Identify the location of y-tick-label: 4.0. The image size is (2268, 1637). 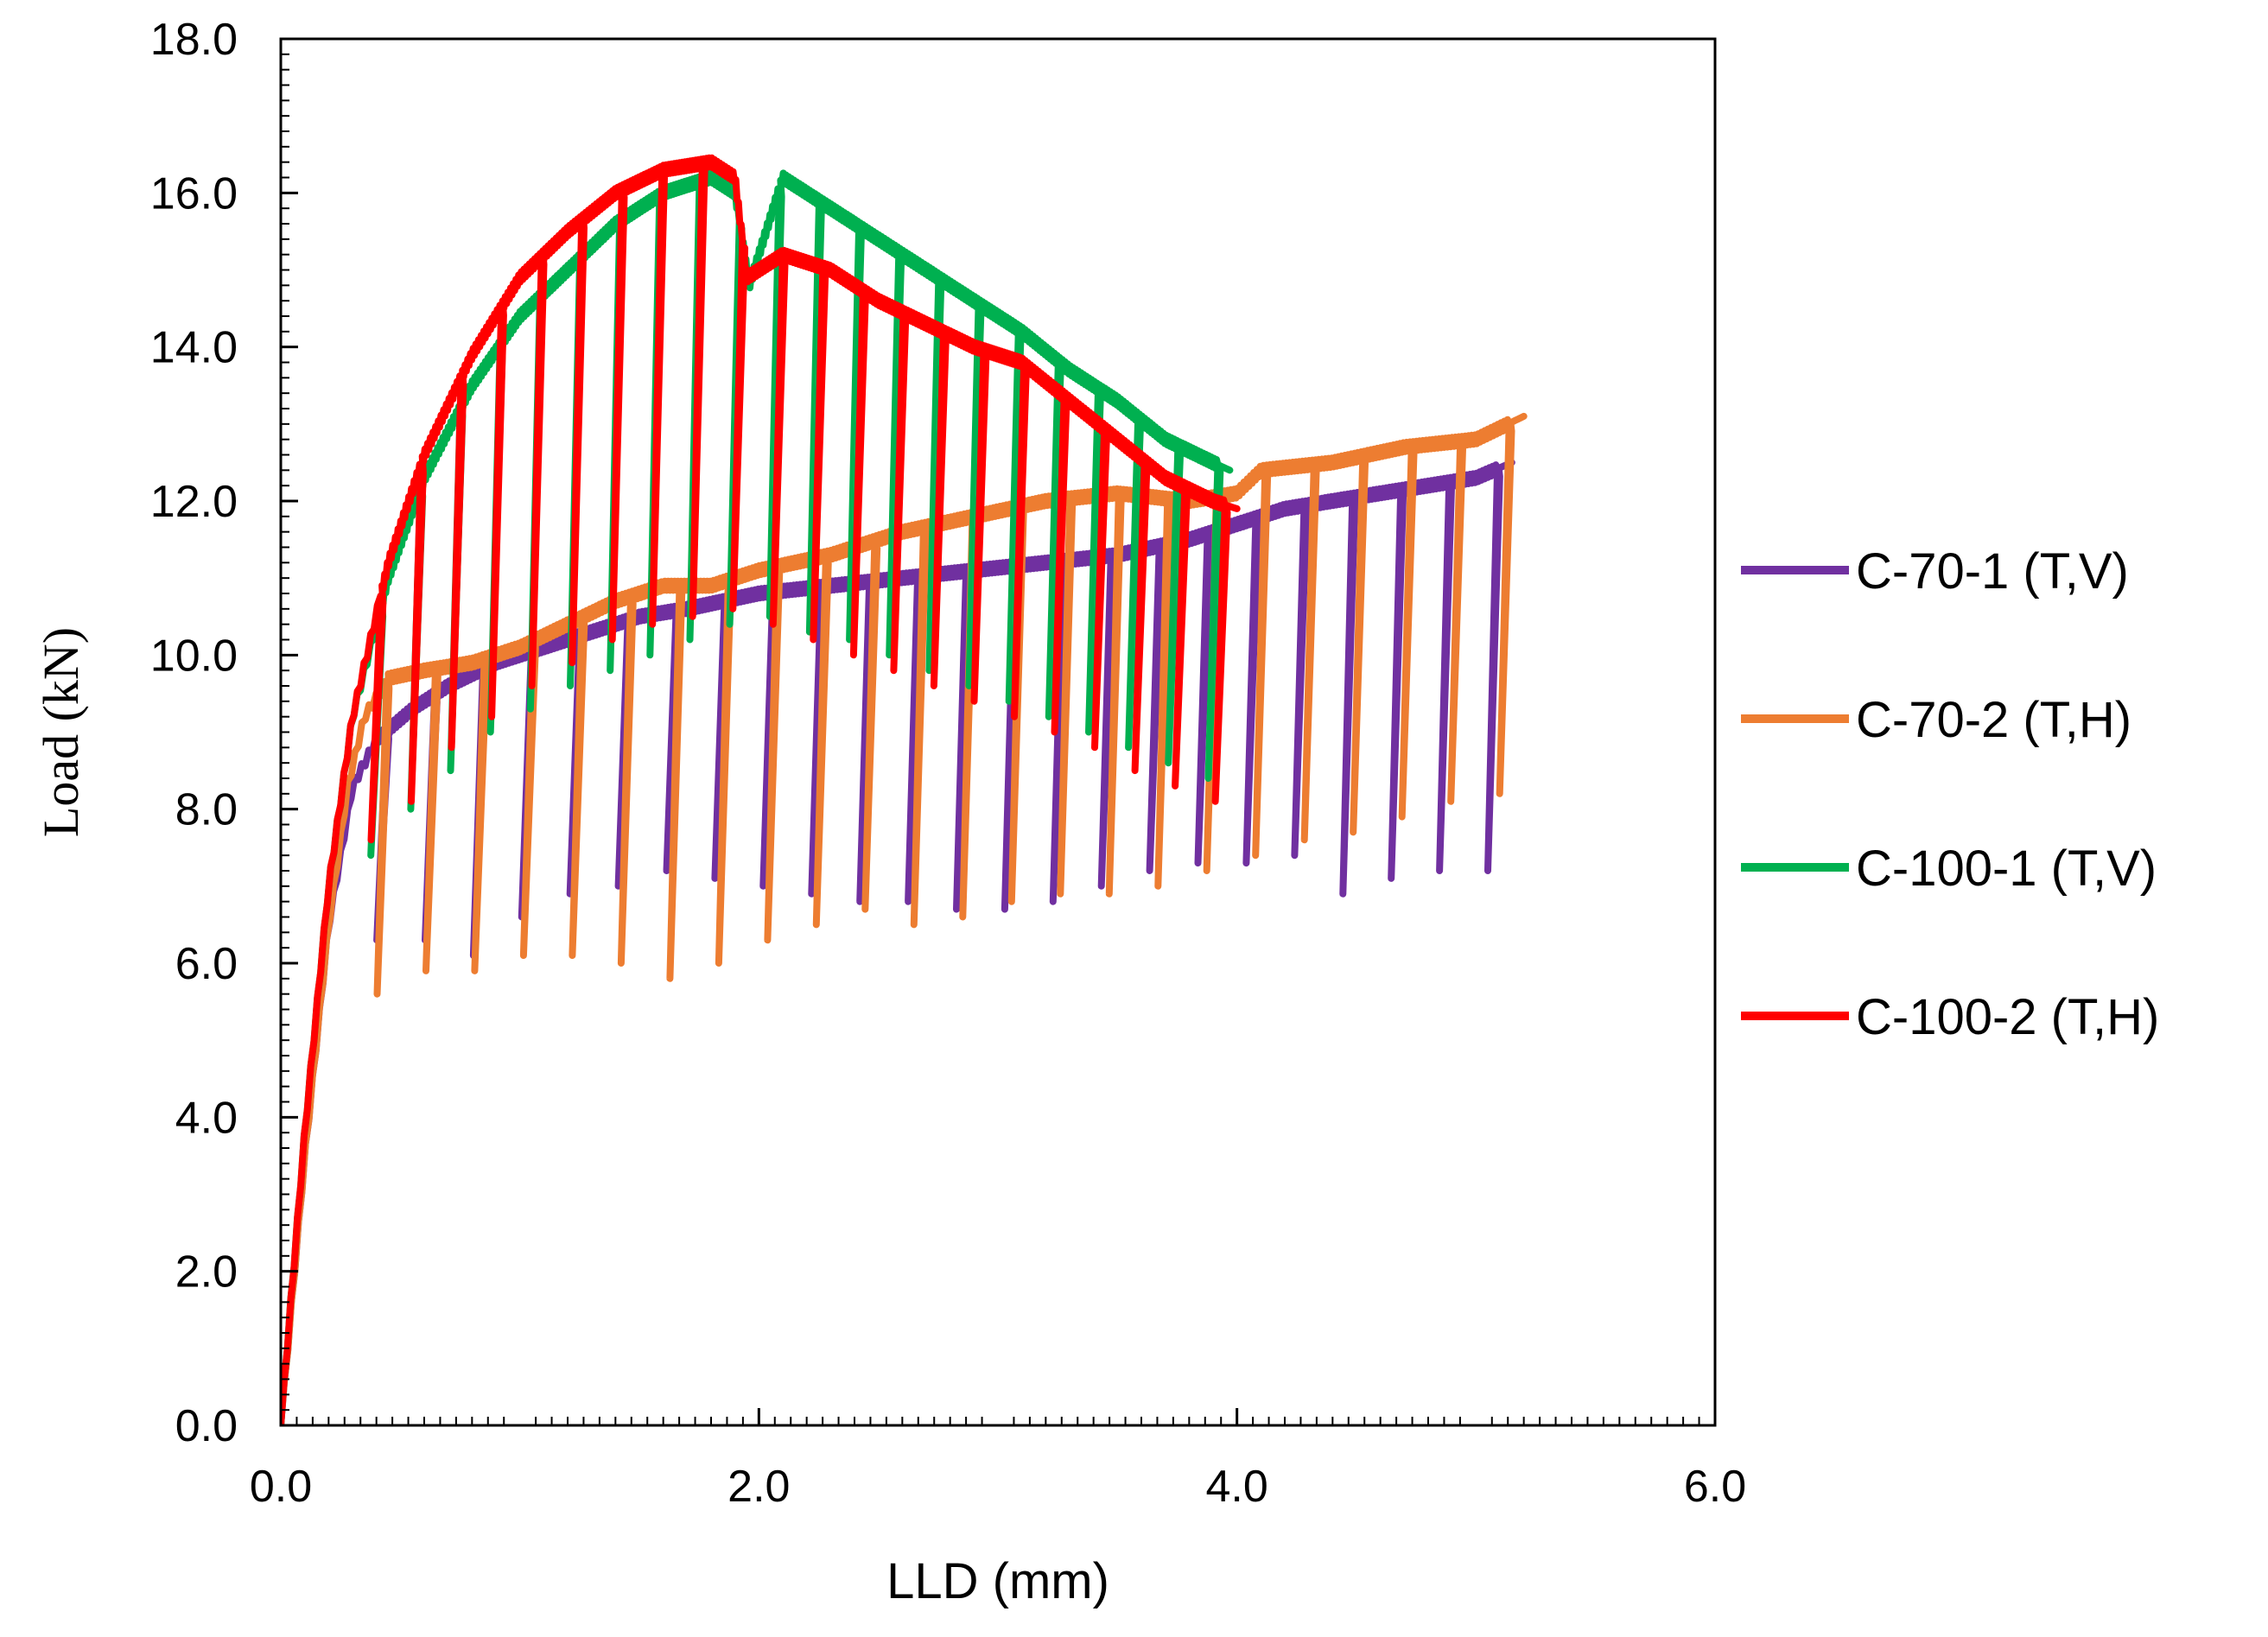
(206, 1118).